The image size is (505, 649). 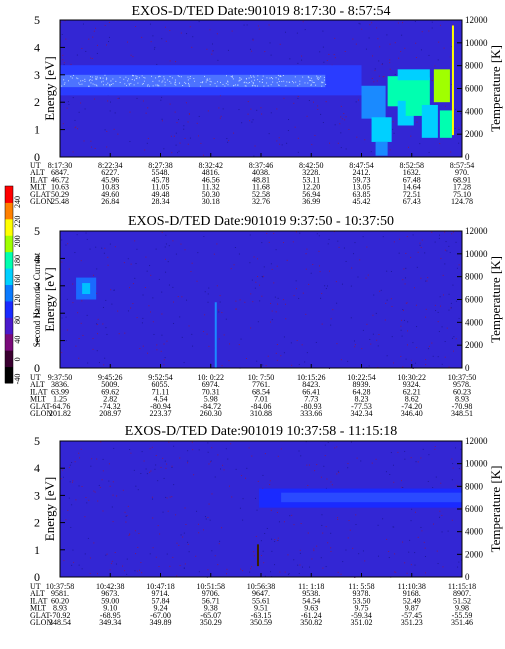 I want to click on row-label: UT, so click(x=35, y=165).